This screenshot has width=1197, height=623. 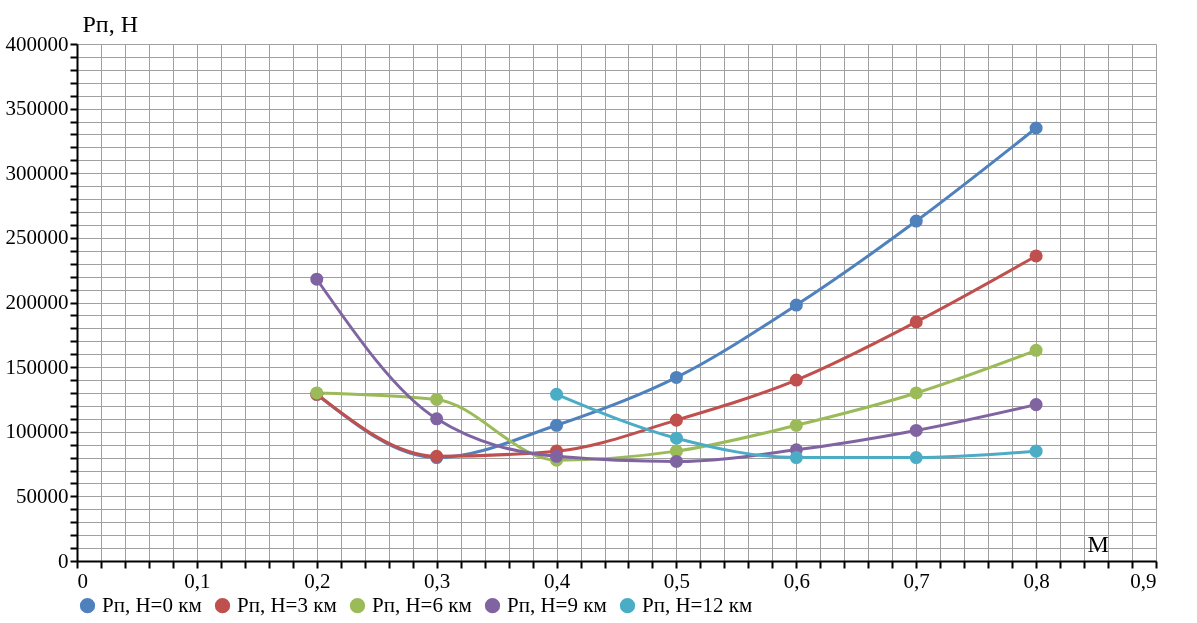 What do you see at coordinates (437, 580) in the screenshot?
I see `x-tick-label: 0,3` at bounding box center [437, 580].